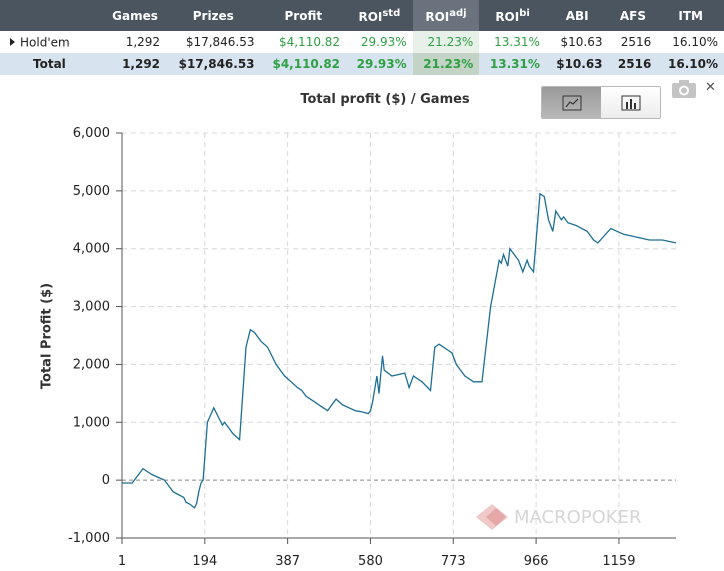  Describe the element at coordinates (492, 517) in the screenshot. I see `macropoker-logo-icon` at that location.